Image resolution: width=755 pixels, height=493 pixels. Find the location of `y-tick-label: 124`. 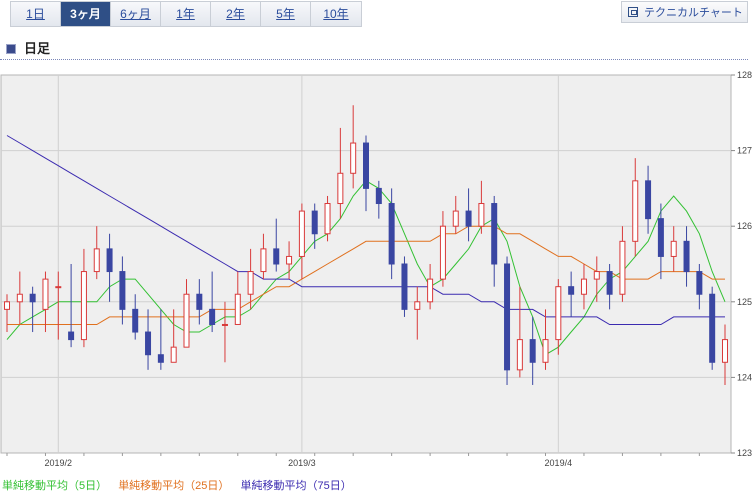

y-tick-label: 124 is located at coordinates (744, 377).